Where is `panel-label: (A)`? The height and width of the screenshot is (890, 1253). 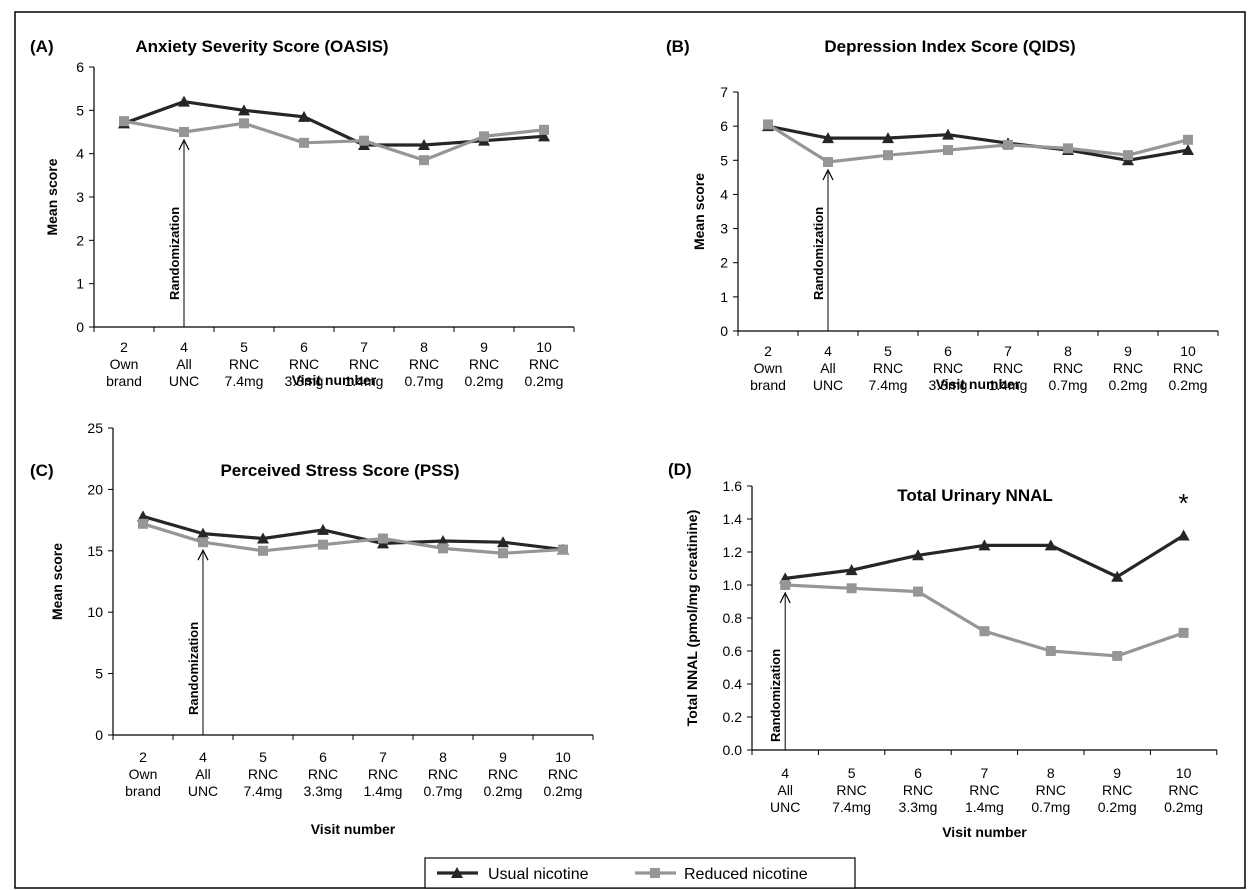 panel-label: (A) is located at coordinates (42, 46).